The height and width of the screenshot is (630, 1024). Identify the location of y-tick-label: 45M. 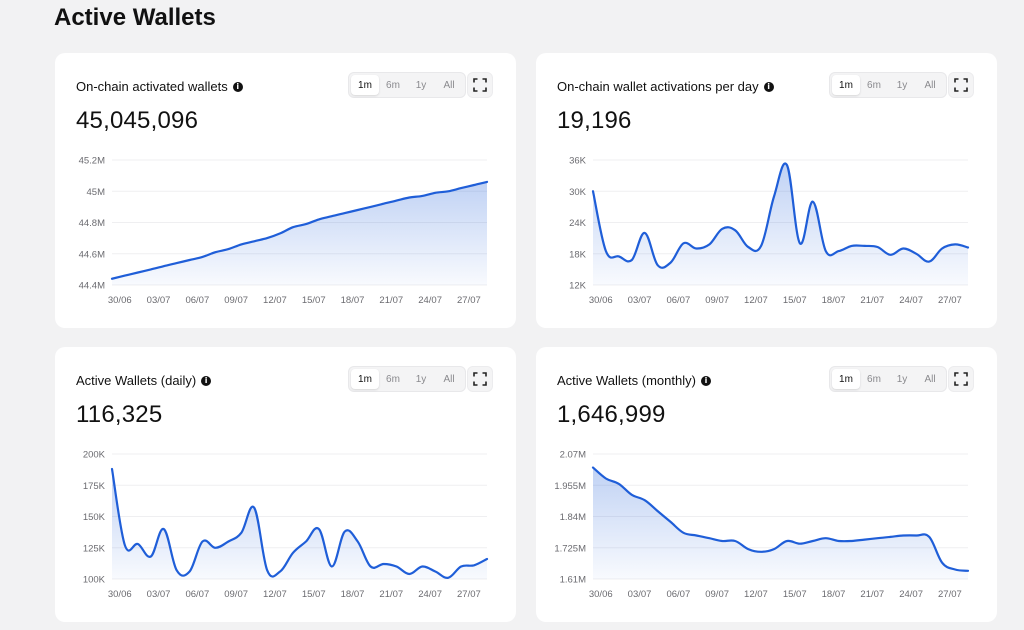
(96, 192).